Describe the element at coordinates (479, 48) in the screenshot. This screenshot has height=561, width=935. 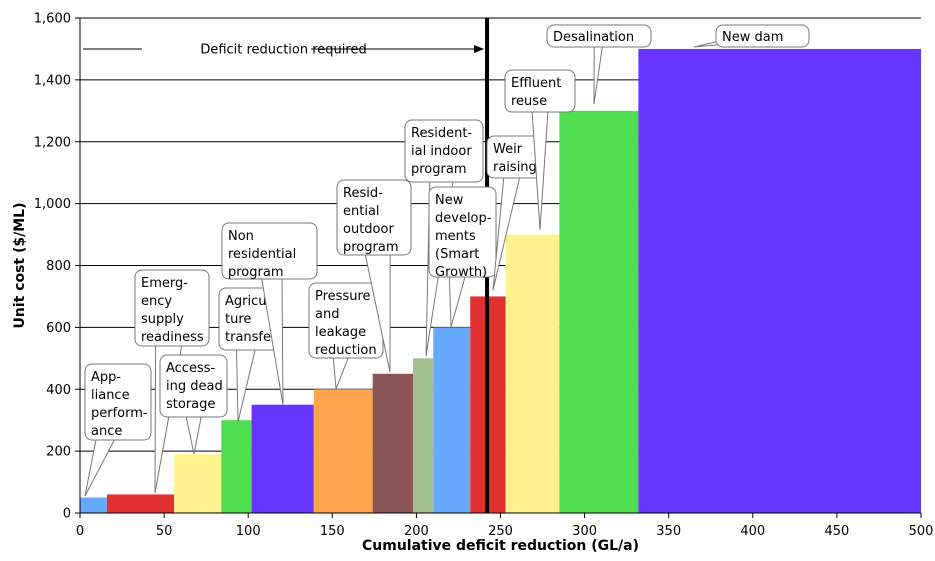
I see `arrow-head` at that location.